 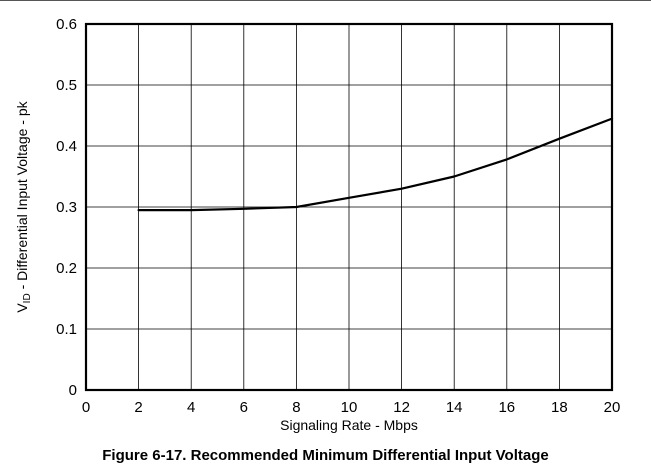 What do you see at coordinates (138, 407) in the screenshot?
I see `x-tick-label: 2` at bounding box center [138, 407].